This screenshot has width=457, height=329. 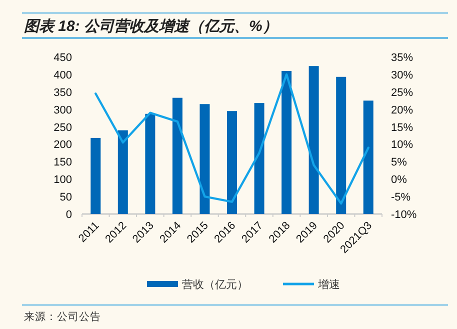 What do you see at coordinates (399, 180) in the screenshot?
I see `y2-tick-label: 0%` at bounding box center [399, 180].